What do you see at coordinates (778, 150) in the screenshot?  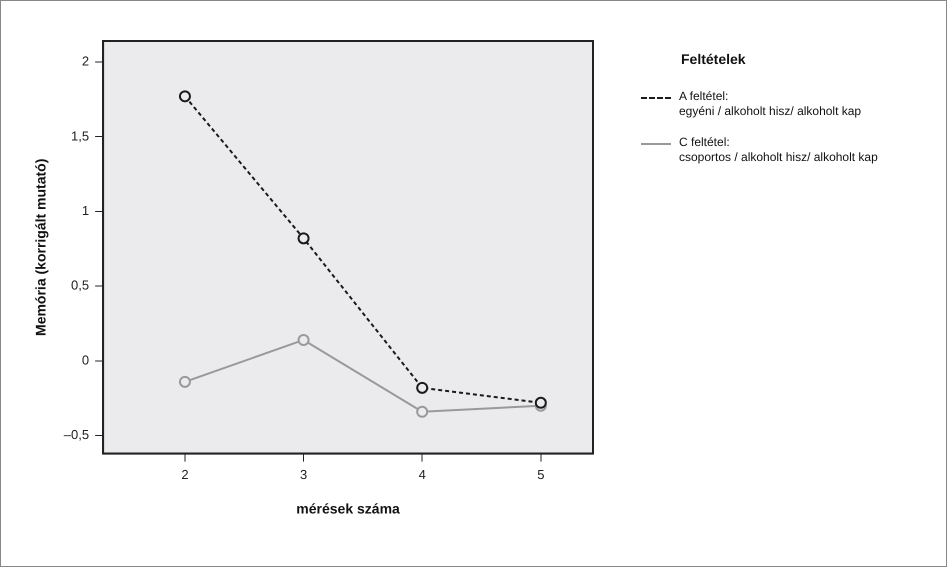 I see `legend-label: C feltétel: csoportos / alkoholt hisz/ alkoholt kap` at bounding box center [778, 150].